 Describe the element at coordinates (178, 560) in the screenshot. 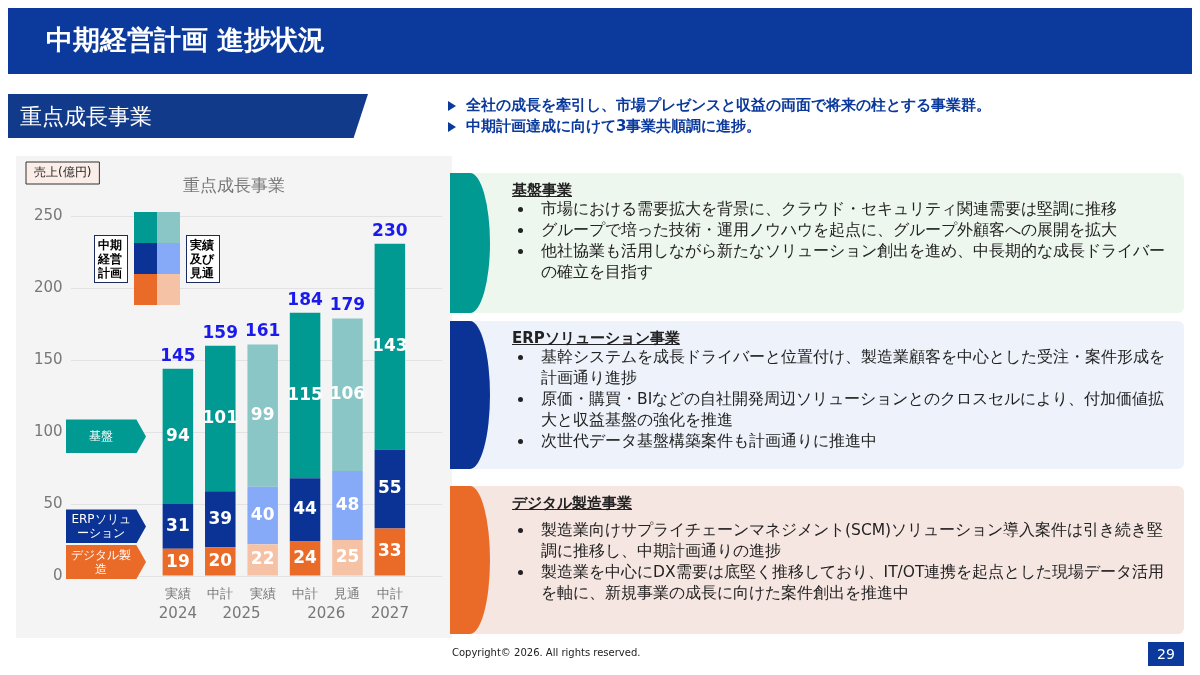

I see `data-label: 19` at that location.